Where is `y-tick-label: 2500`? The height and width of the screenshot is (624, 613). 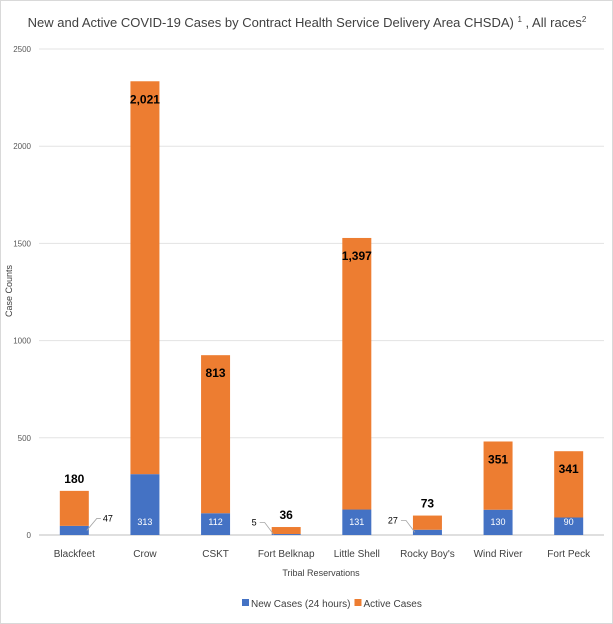
y-tick-label: 2500 is located at coordinates (22, 49).